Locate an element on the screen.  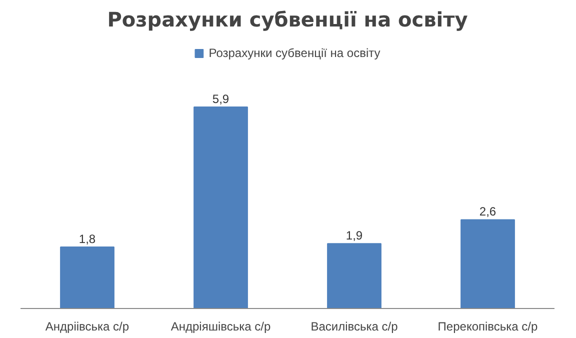
data-label: 5,9 is located at coordinates (221, 99).